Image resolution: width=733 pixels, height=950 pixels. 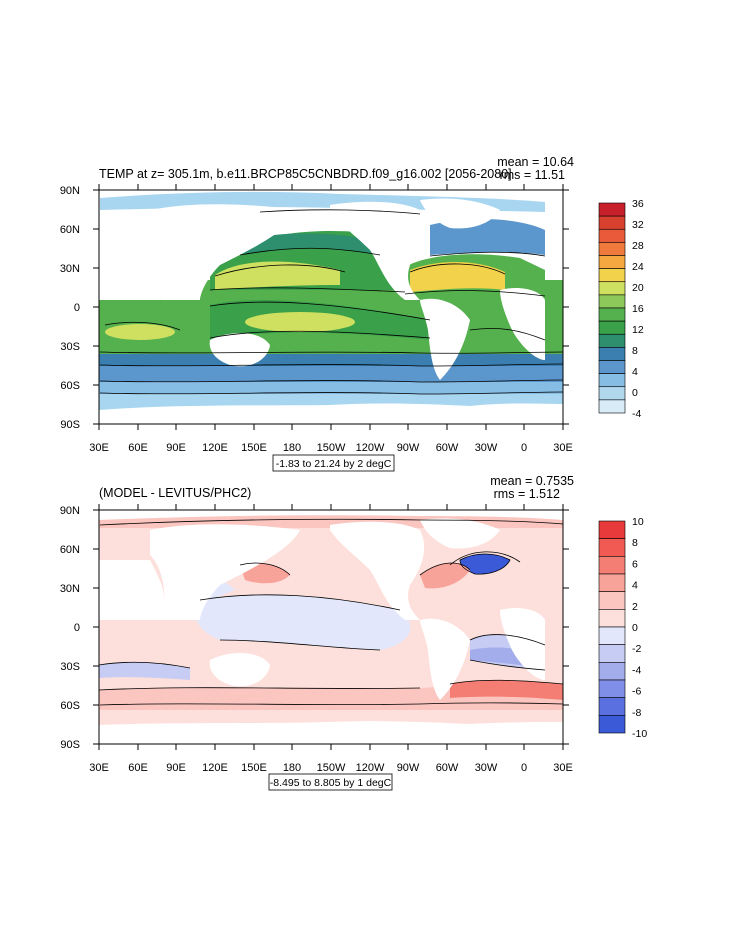 I want to click on rms-label: rms = 1.512, so click(x=527, y=494).